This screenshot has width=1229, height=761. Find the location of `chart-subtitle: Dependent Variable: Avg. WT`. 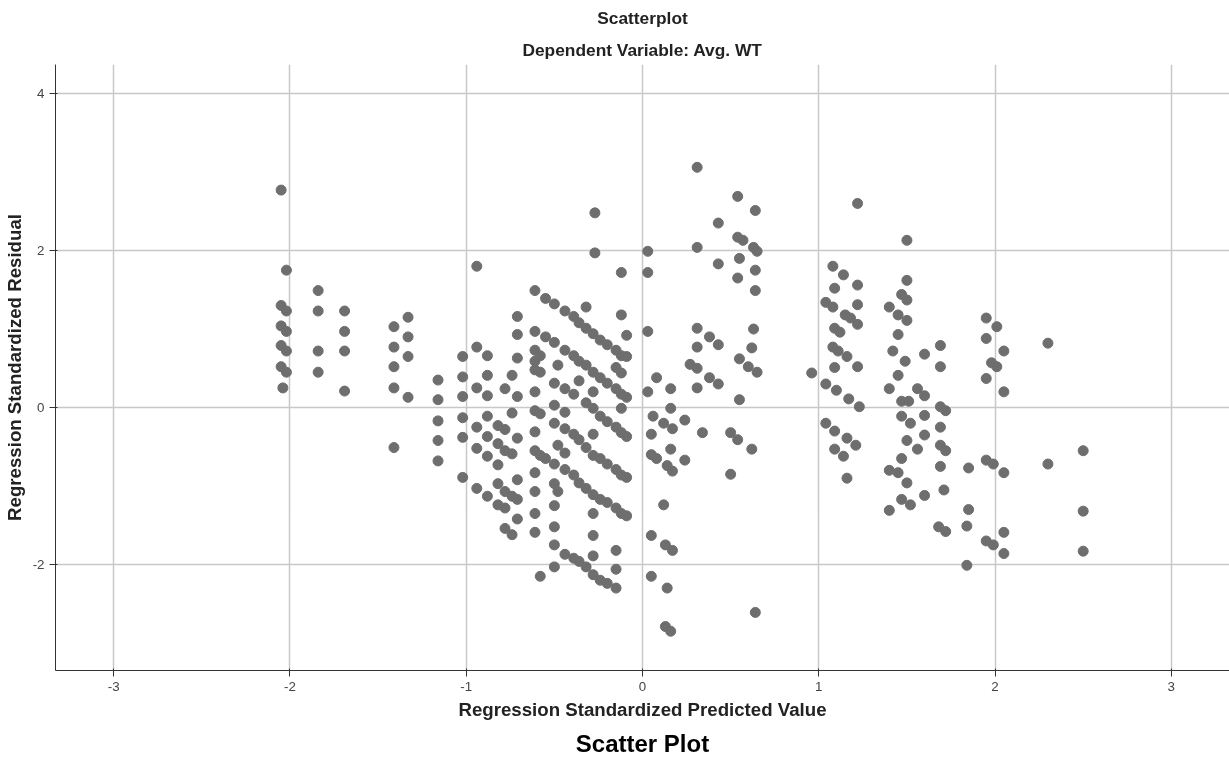

chart-subtitle: Dependent Variable: Avg. WT is located at coordinates (642, 49).